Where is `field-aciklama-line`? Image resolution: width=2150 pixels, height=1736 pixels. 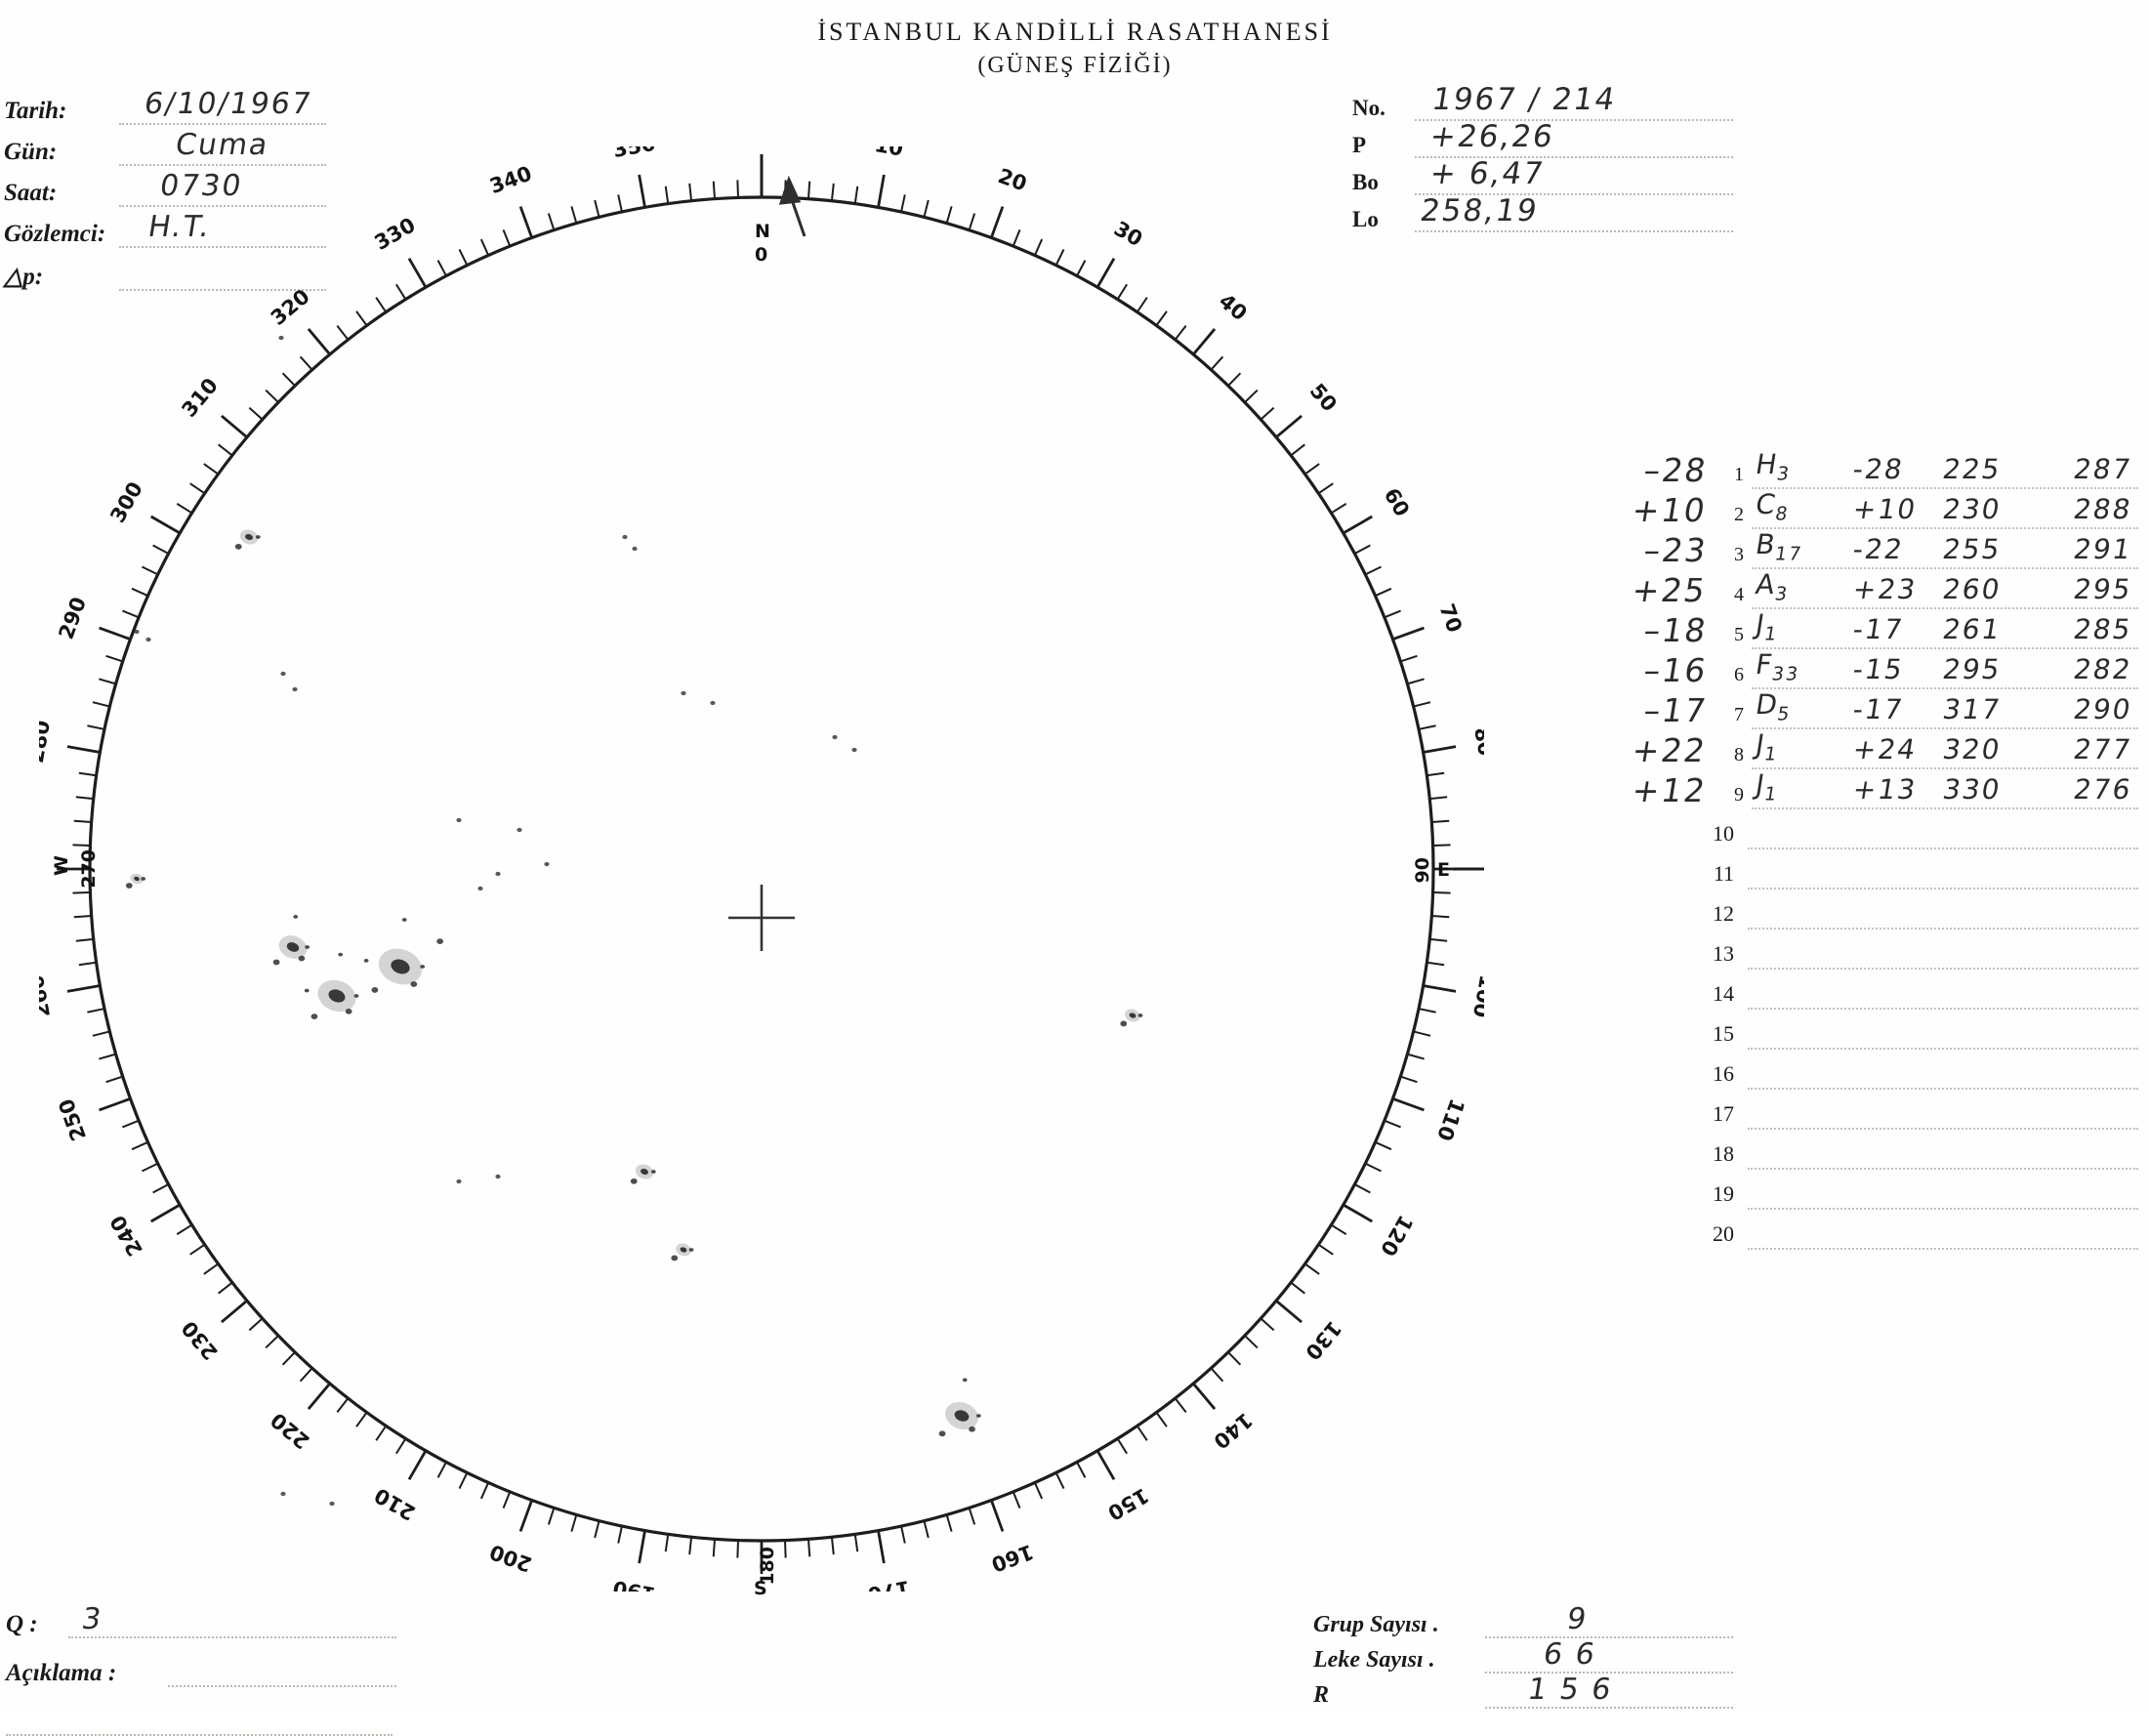
field-aciklama-line is located at coordinates (282, 1673).